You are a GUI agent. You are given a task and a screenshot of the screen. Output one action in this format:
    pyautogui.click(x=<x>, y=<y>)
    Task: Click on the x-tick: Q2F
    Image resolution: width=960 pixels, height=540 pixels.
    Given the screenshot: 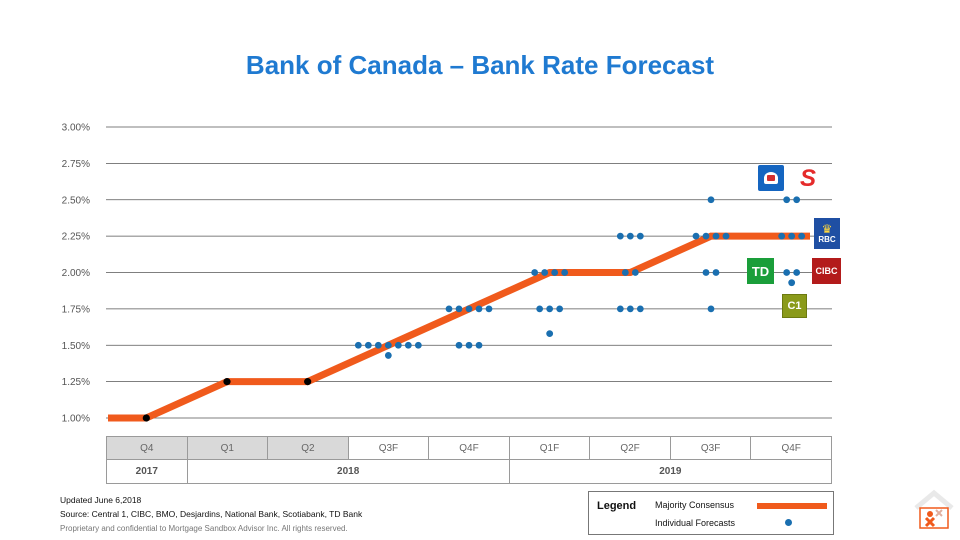 What is the action you would take?
    pyautogui.click(x=630, y=448)
    